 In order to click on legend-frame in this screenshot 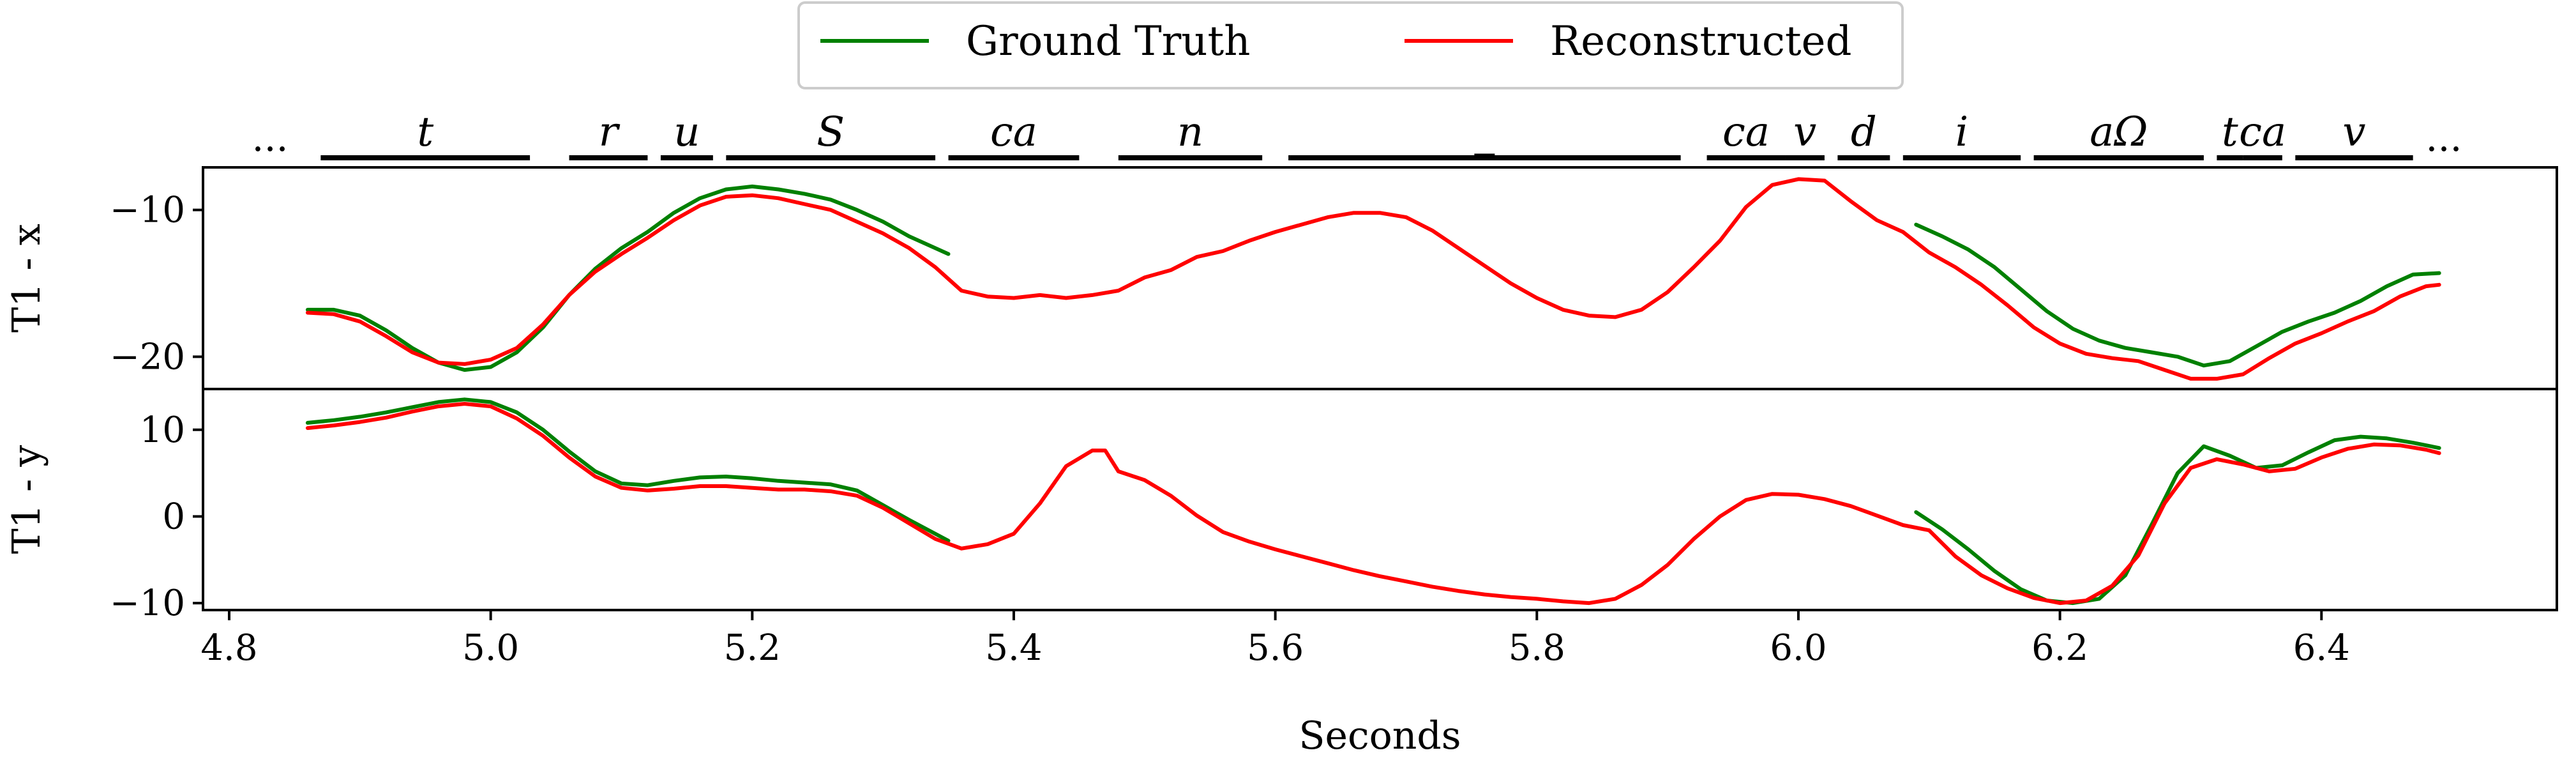, I will do `click(1350, 45)`.